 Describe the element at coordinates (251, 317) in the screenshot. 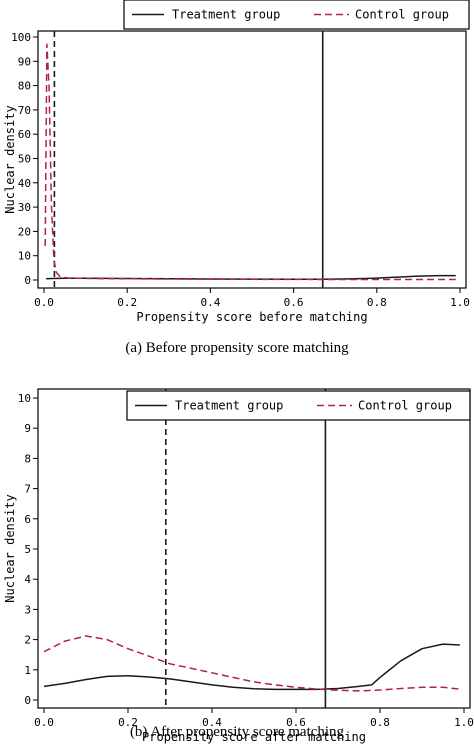

I see `x-axis-label: Propensity score before matching` at that location.